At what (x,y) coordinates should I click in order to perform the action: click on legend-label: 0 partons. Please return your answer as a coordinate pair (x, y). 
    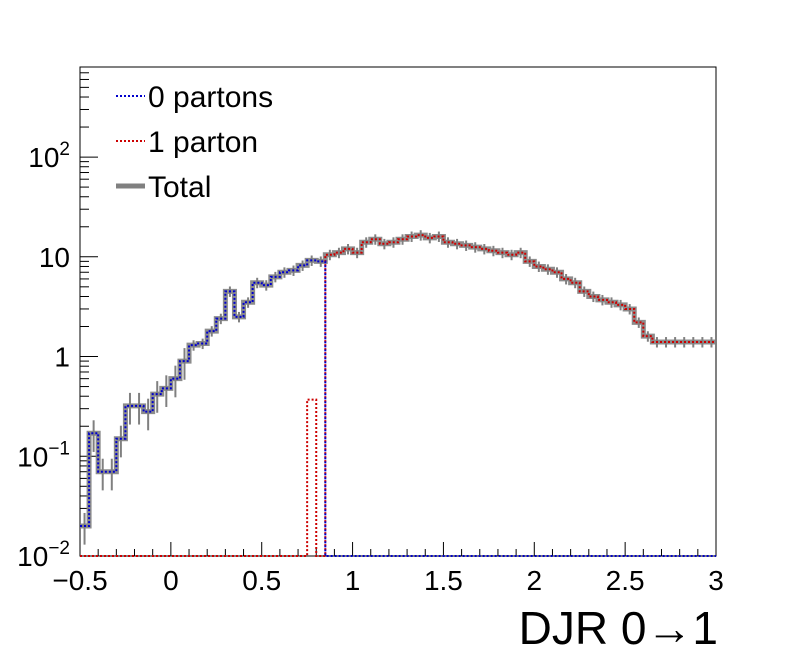
    Looking at the image, I should click on (210, 97).